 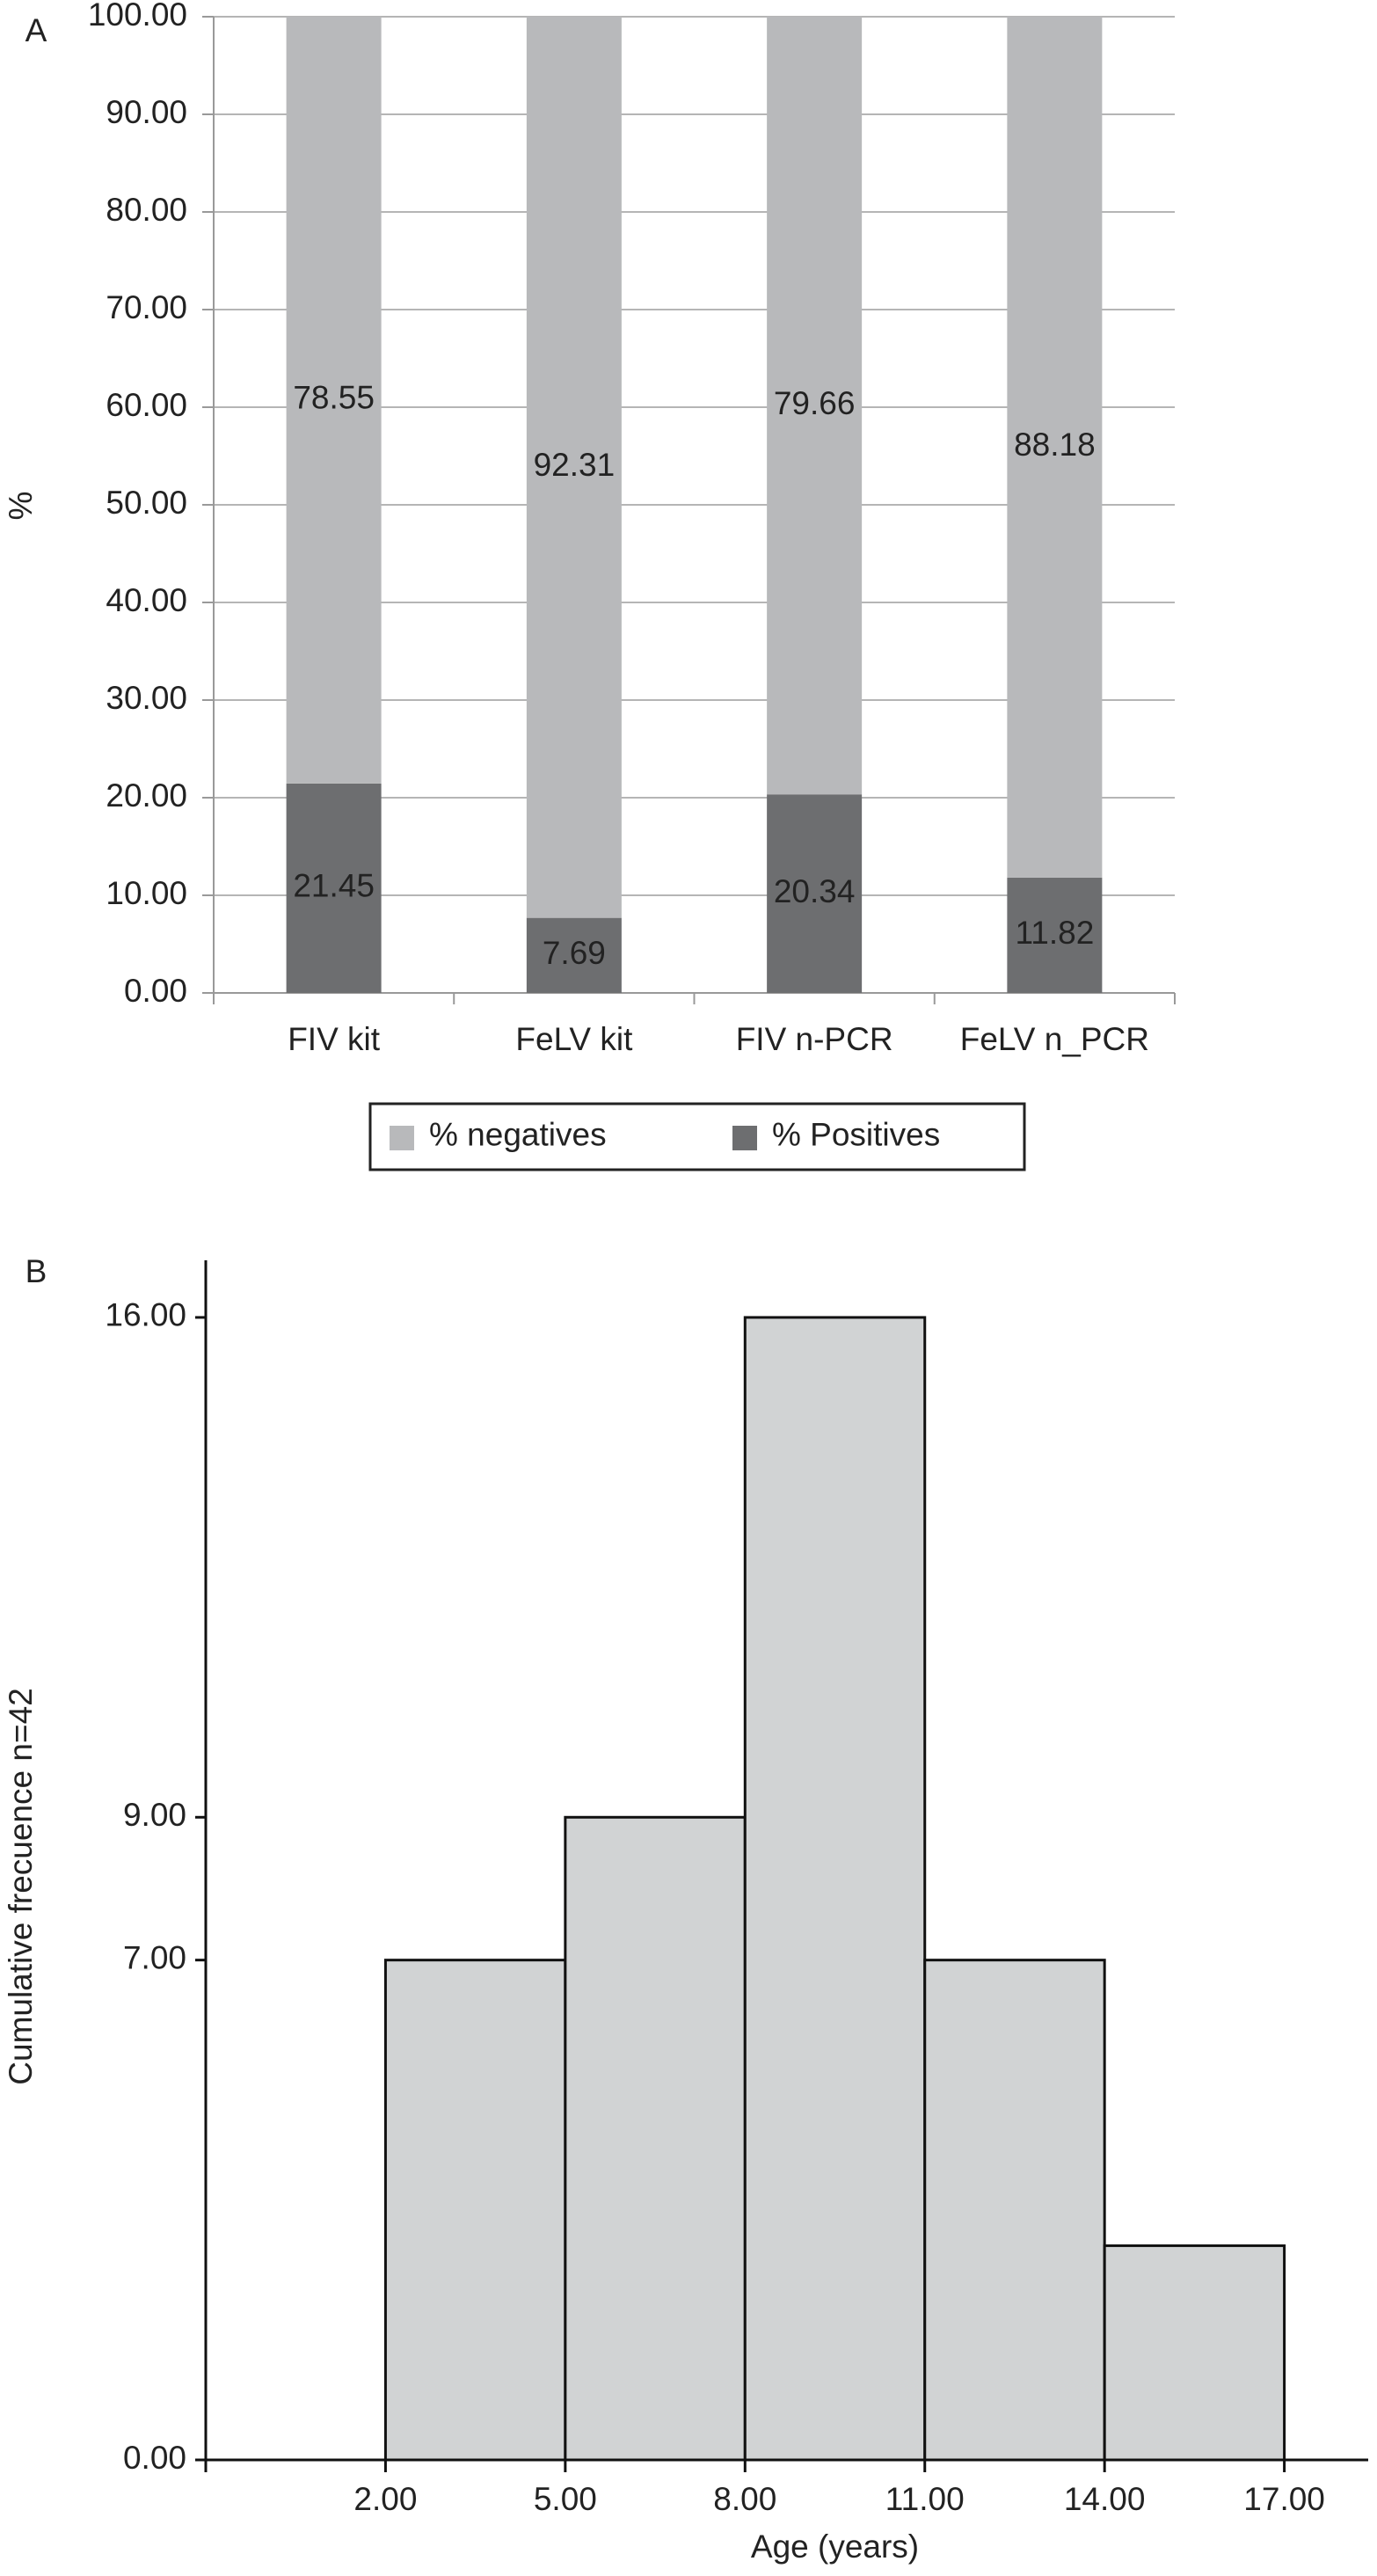 What do you see at coordinates (815, 891) in the screenshot?
I see `value-label: 20.34` at bounding box center [815, 891].